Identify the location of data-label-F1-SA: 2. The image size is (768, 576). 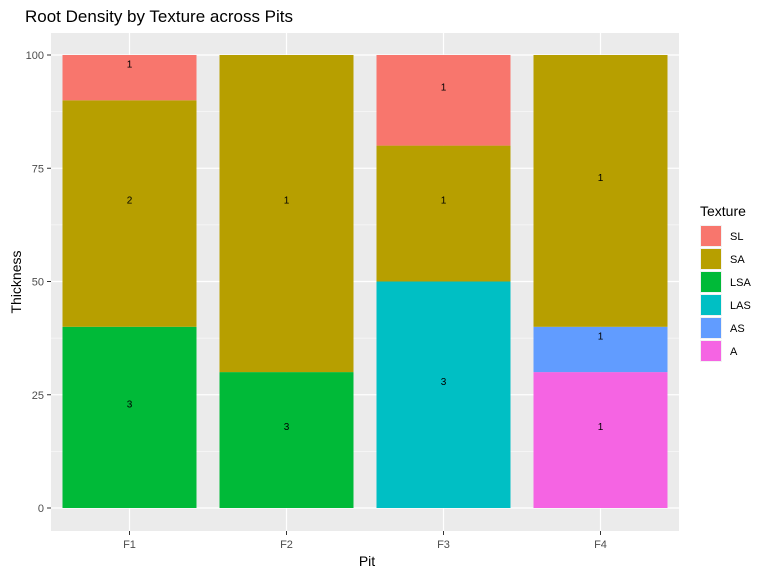
(130, 201).